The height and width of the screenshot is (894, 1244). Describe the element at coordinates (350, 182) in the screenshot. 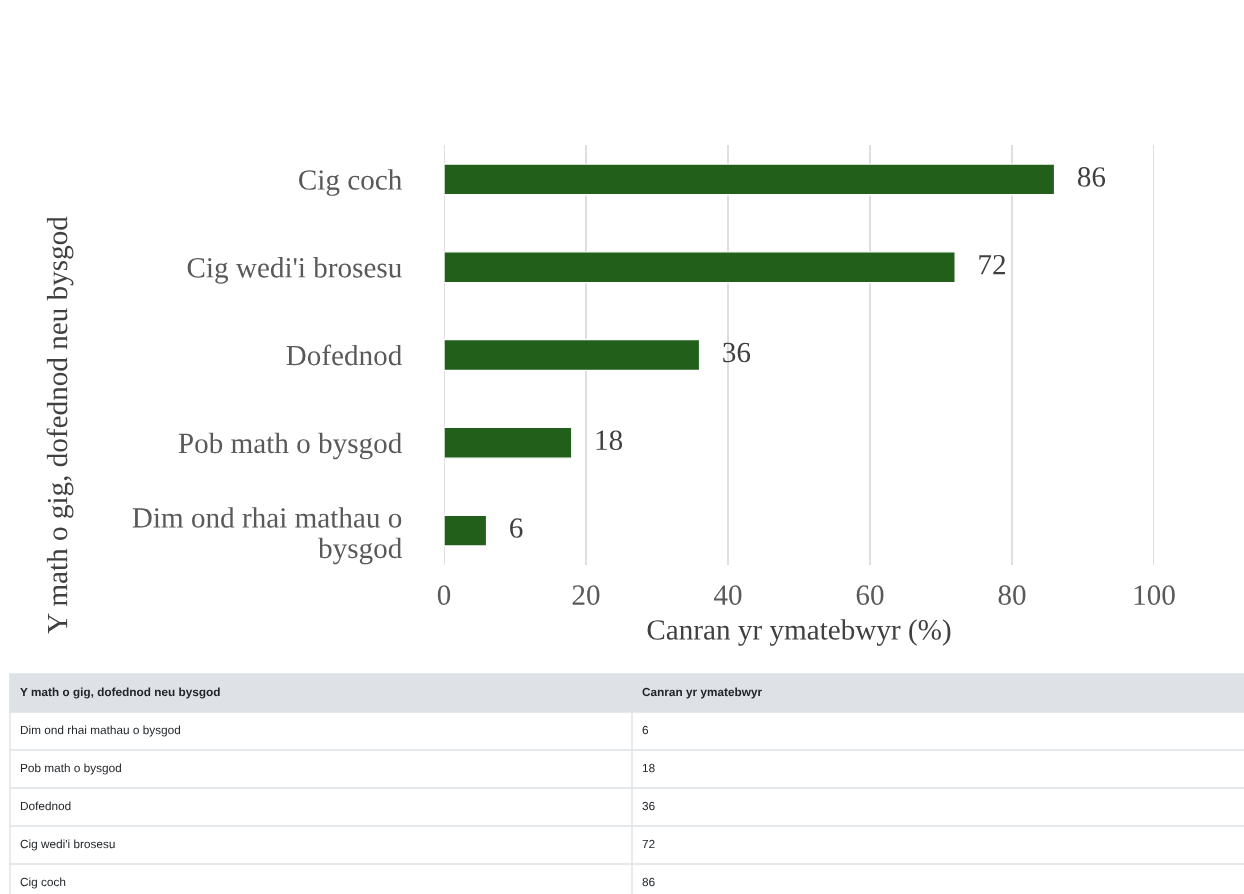

I see `y-tick-label: Cig coch` at that location.